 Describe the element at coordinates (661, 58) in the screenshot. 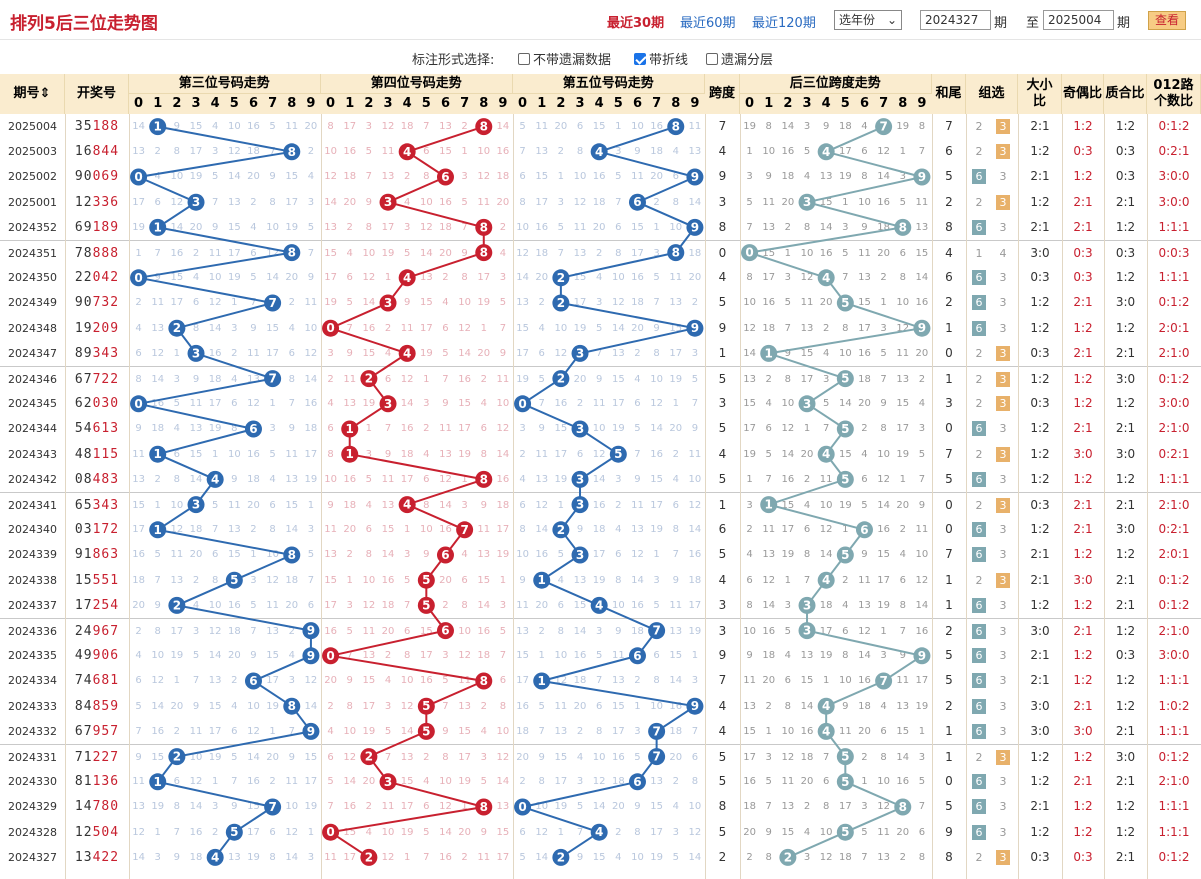

I see `option-polyline: 带折线` at that location.